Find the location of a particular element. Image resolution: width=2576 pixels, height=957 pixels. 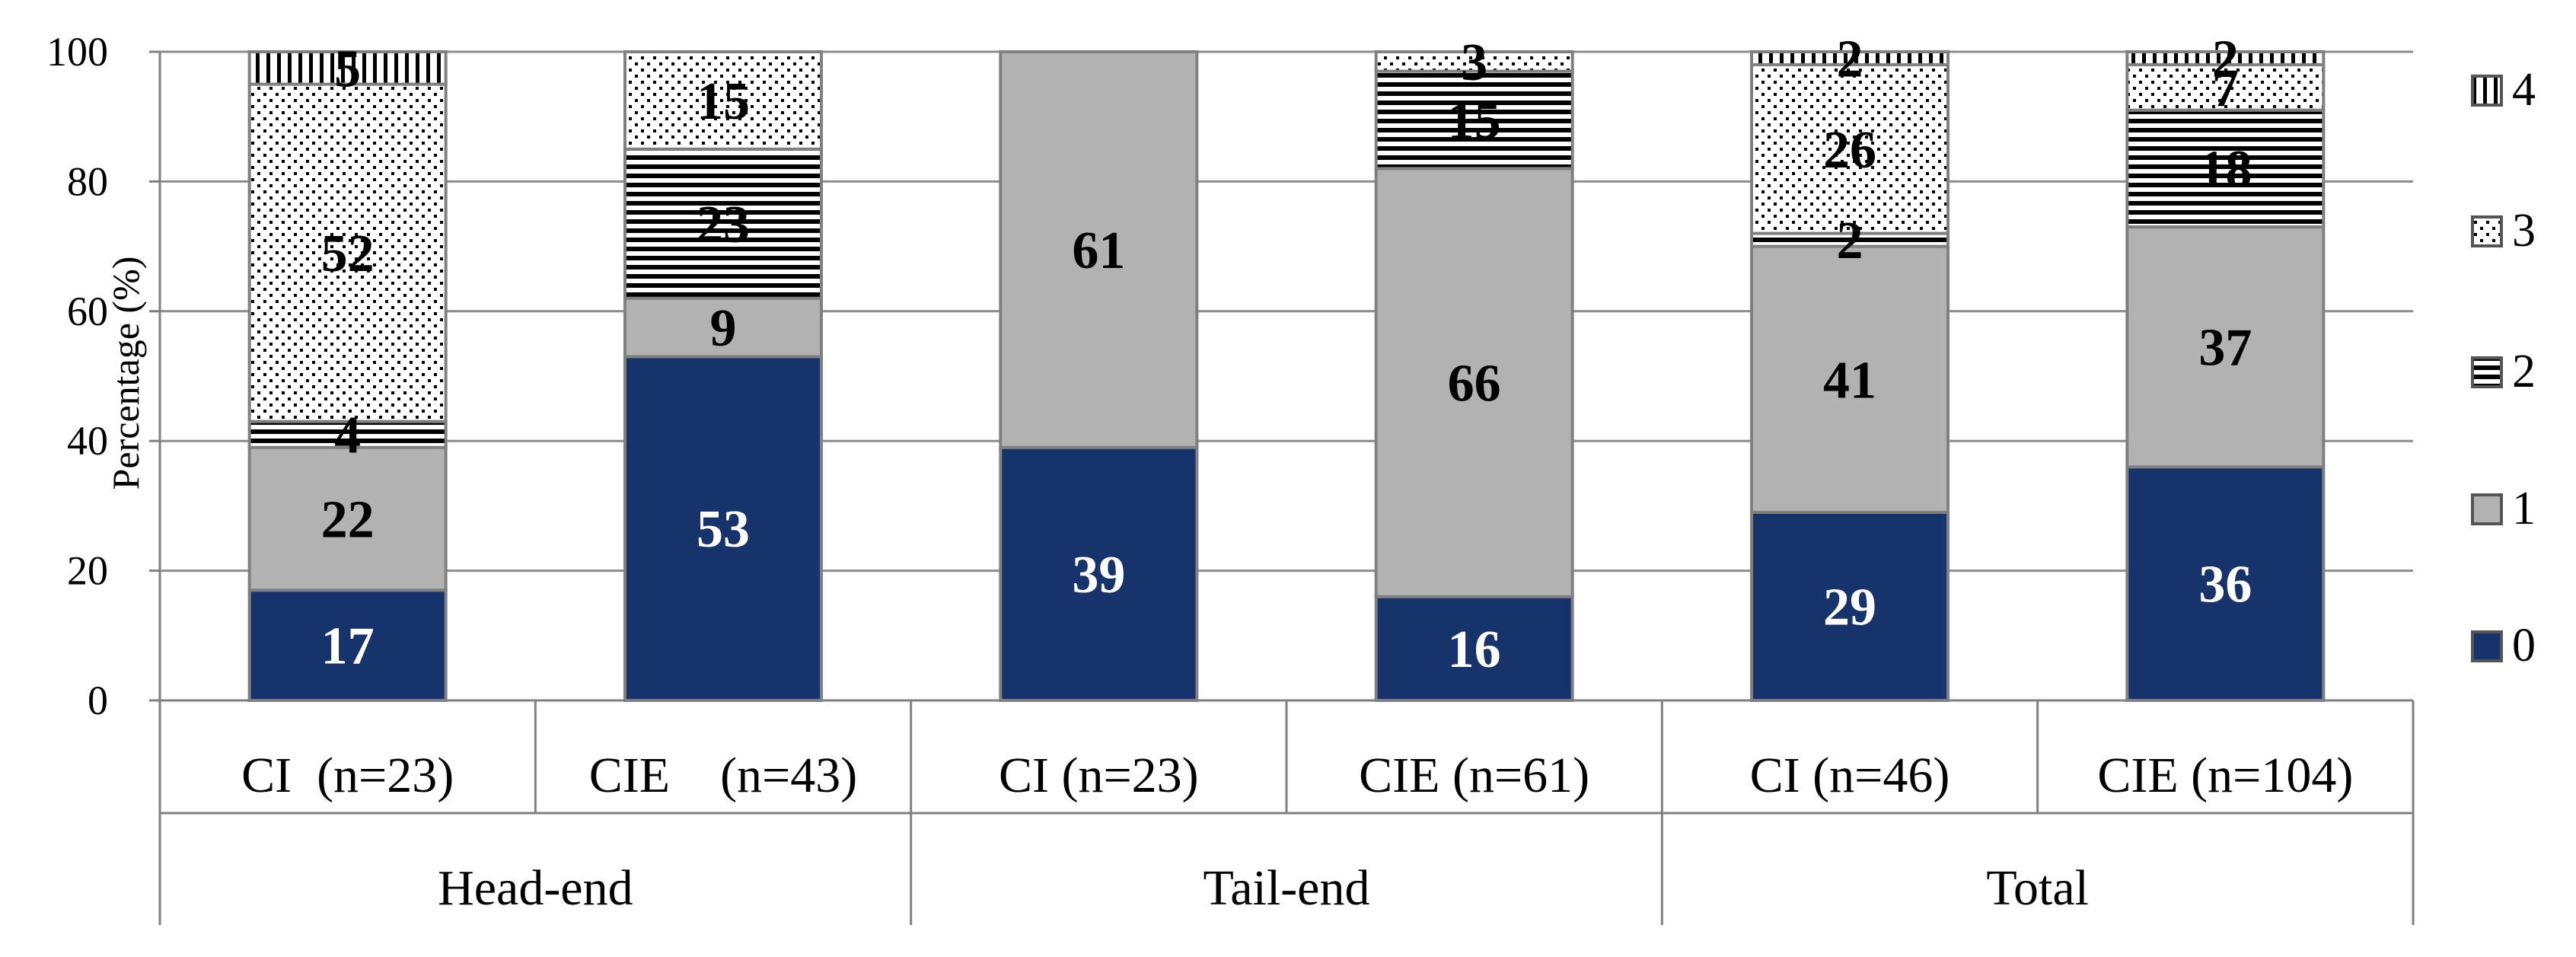

y-tick-labels: 0 20 40 60 80 100 is located at coordinates (77, 376).